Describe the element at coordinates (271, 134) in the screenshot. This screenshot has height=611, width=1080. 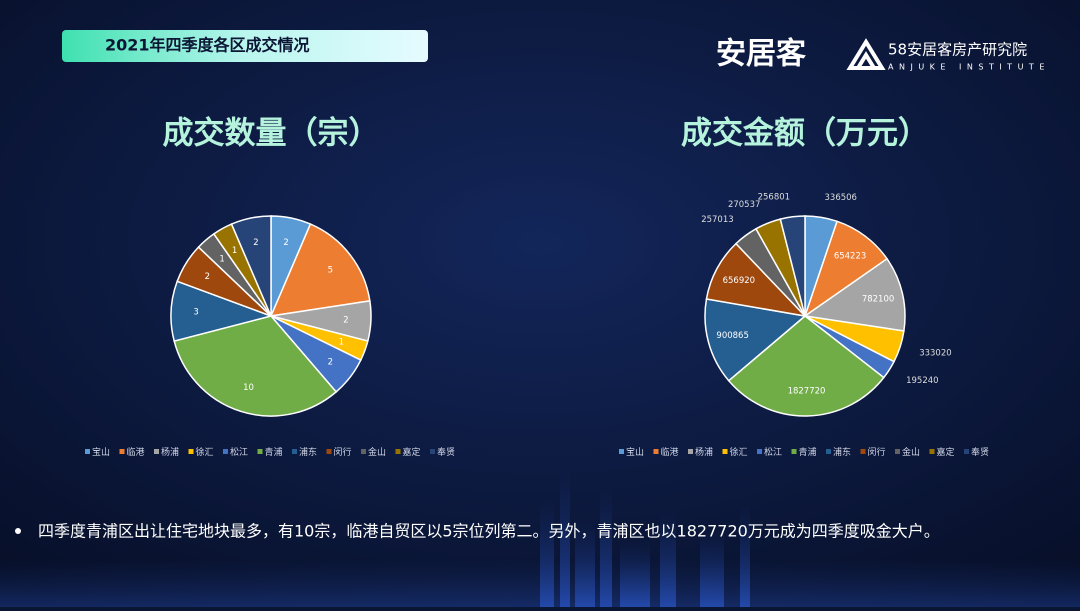
I see `chart-title: 成交数量（宗）` at that location.